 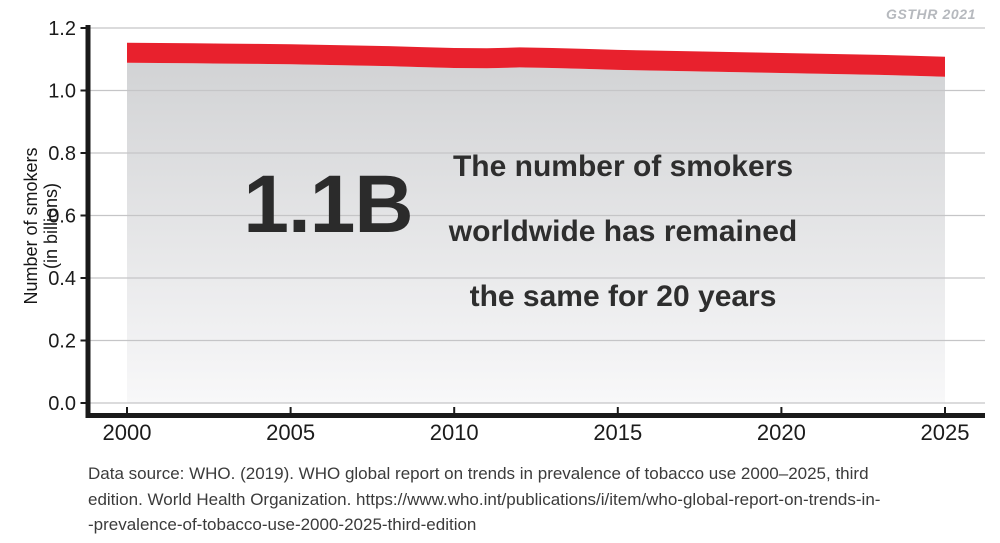 What do you see at coordinates (62, 404) in the screenshot?
I see `y-tick-label: 0.0` at bounding box center [62, 404].